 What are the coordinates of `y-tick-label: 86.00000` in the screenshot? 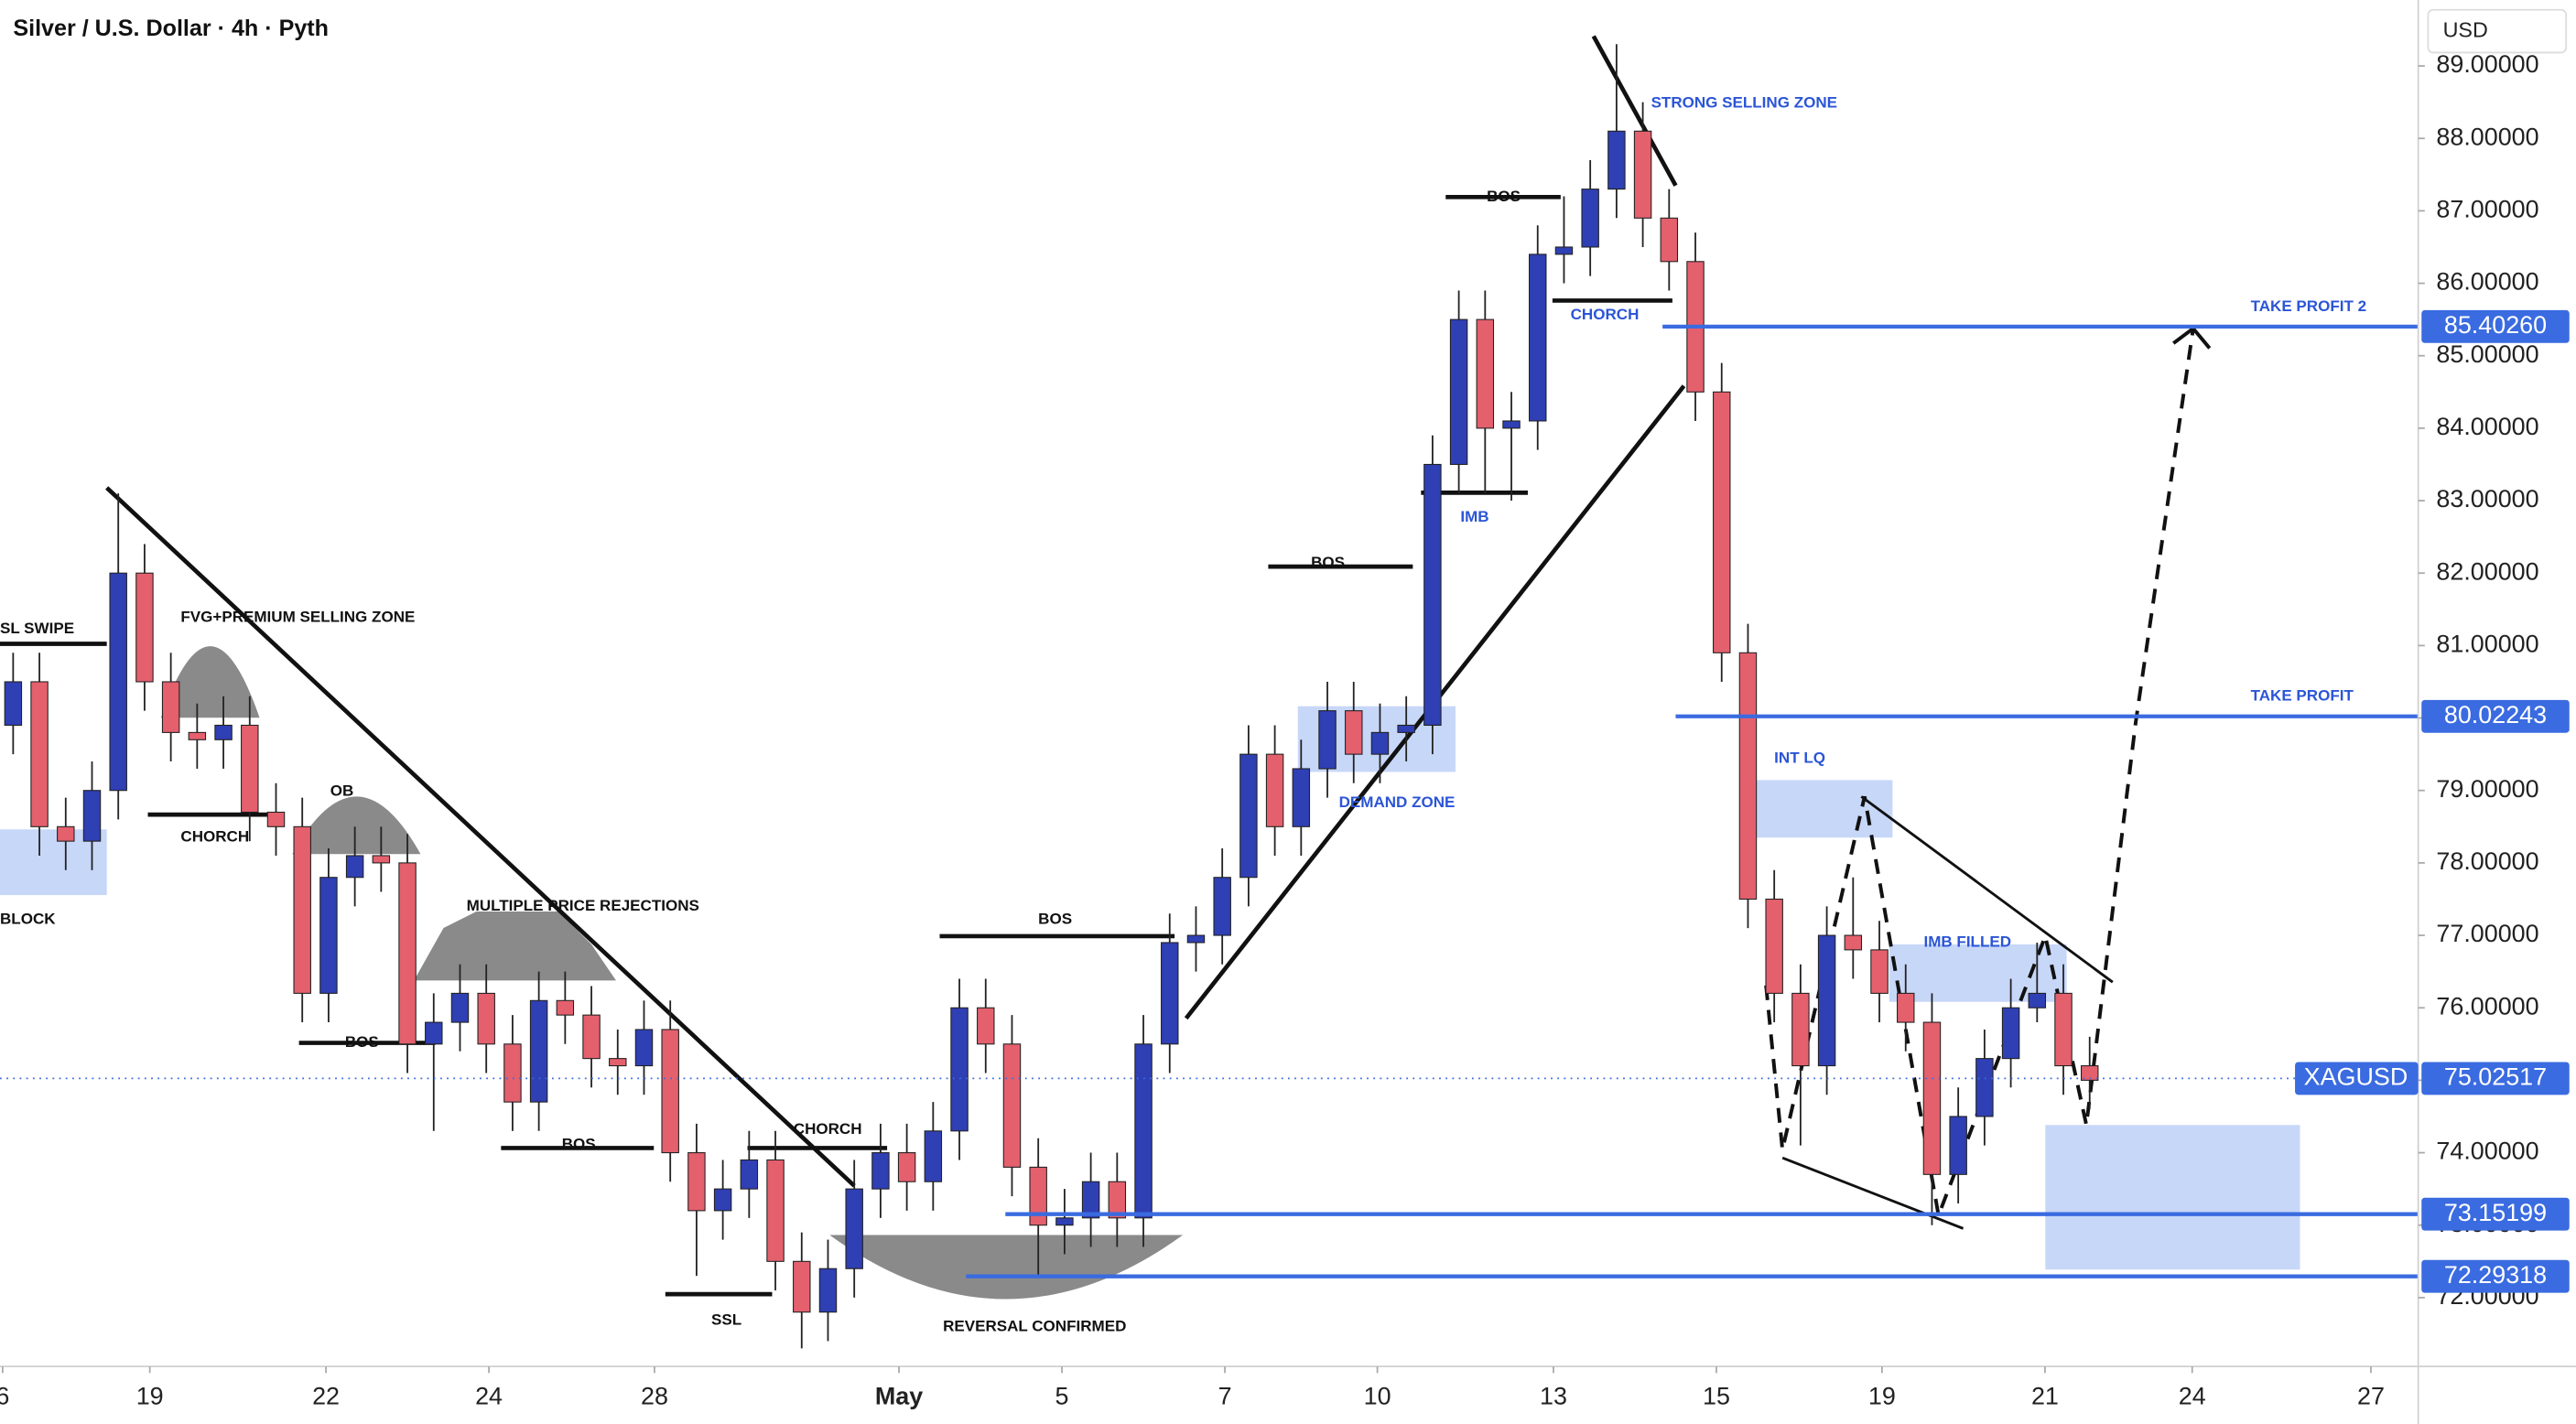 It's located at (2487, 282).